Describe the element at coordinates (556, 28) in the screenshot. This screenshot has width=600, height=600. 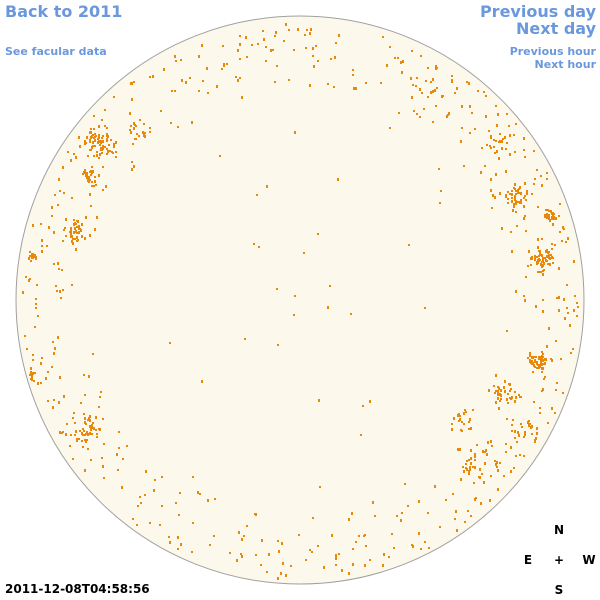
I see `next-day-link: Next day` at that location.